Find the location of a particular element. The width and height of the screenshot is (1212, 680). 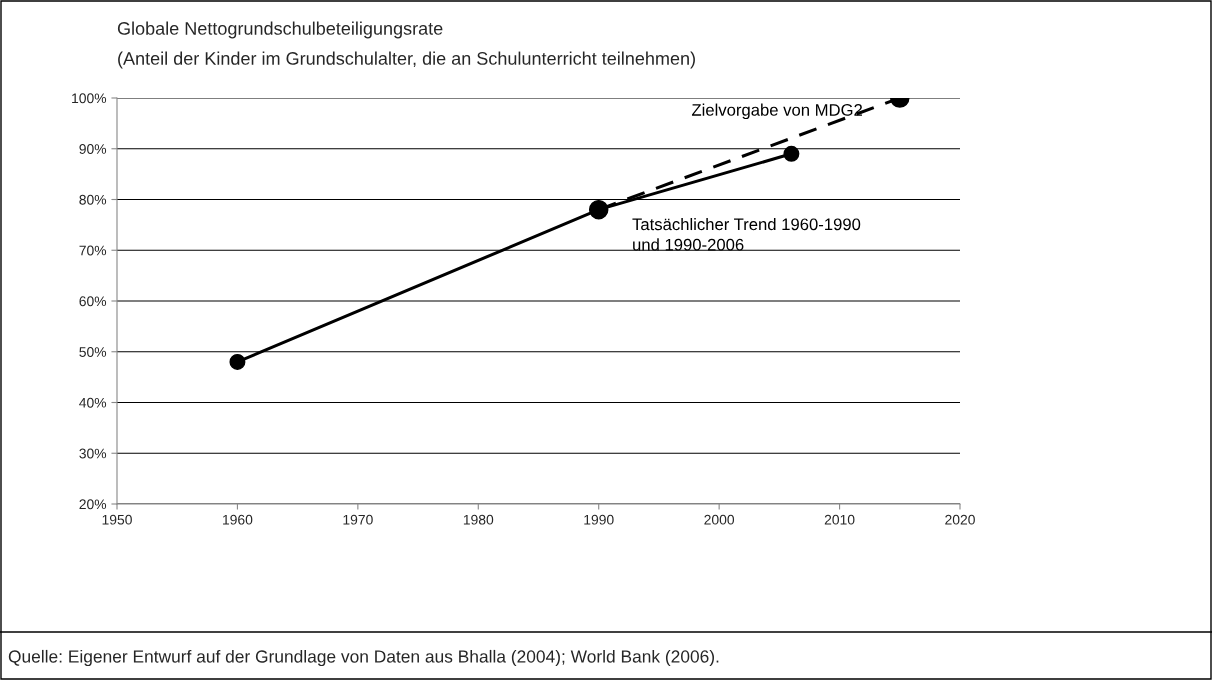

x-tick-label: 1990 is located at coordinates (599, 519).